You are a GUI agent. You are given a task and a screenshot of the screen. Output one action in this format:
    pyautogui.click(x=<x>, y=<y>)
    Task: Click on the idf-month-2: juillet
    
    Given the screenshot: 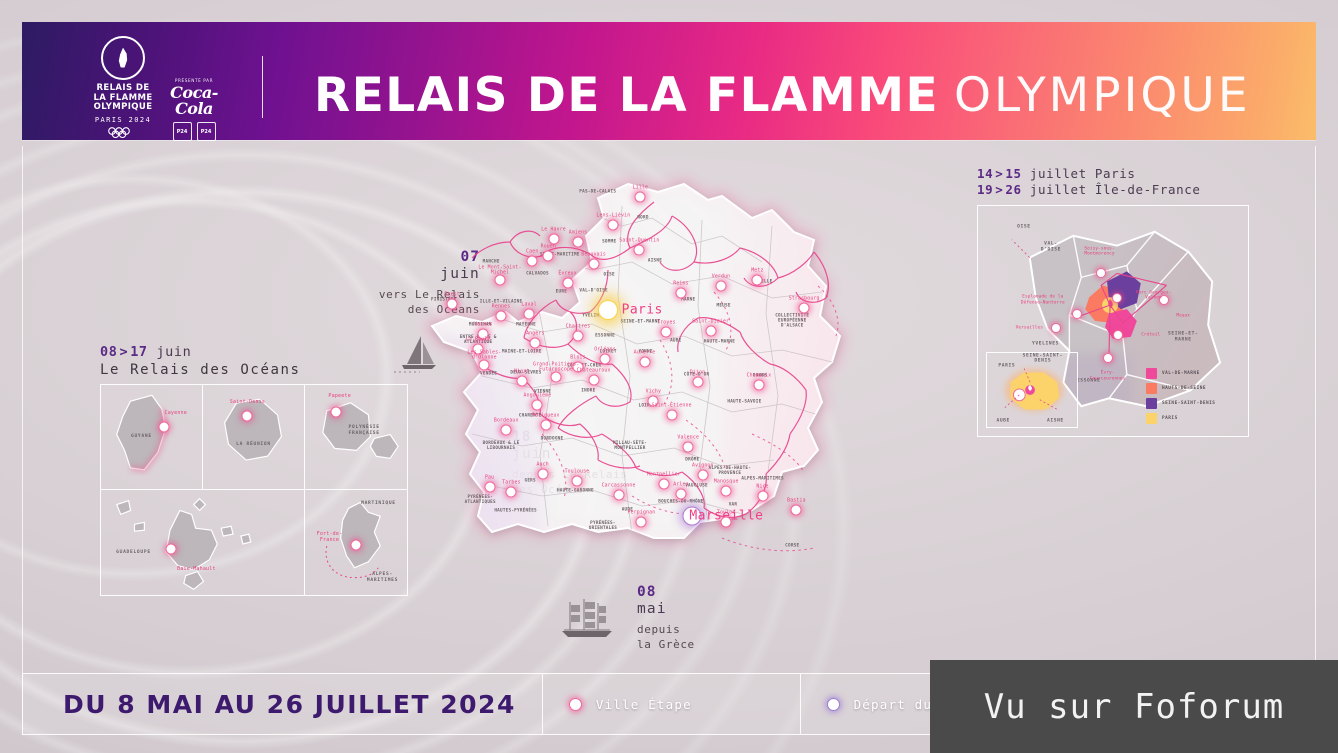 What is the action you would take?
    pyautogui.click(x=1058, y=189)
    